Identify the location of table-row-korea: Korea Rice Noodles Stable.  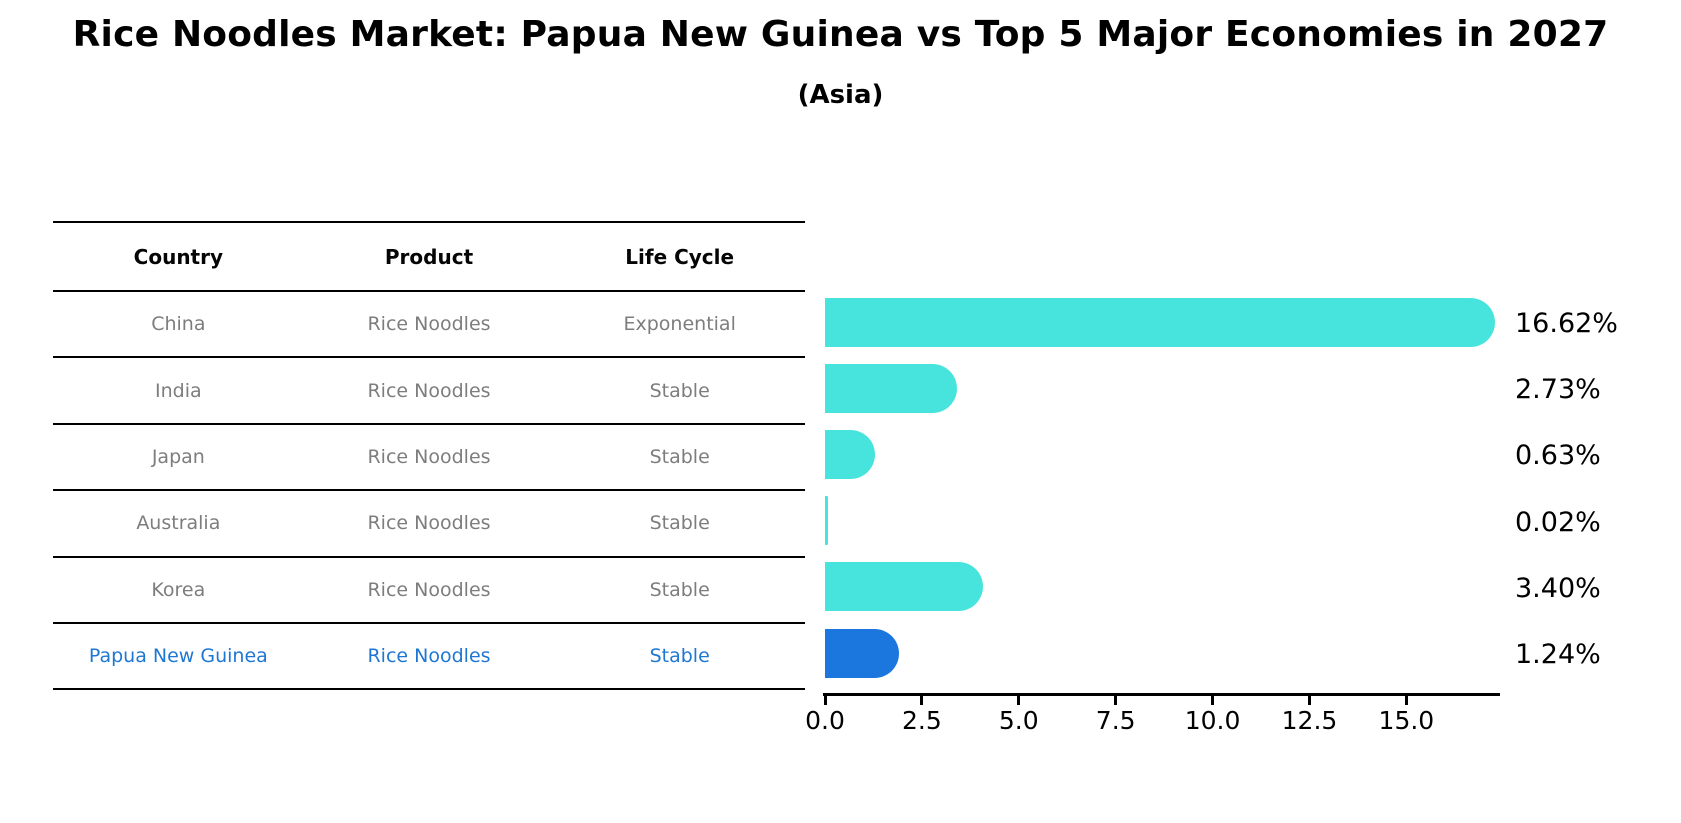
(429, 591).